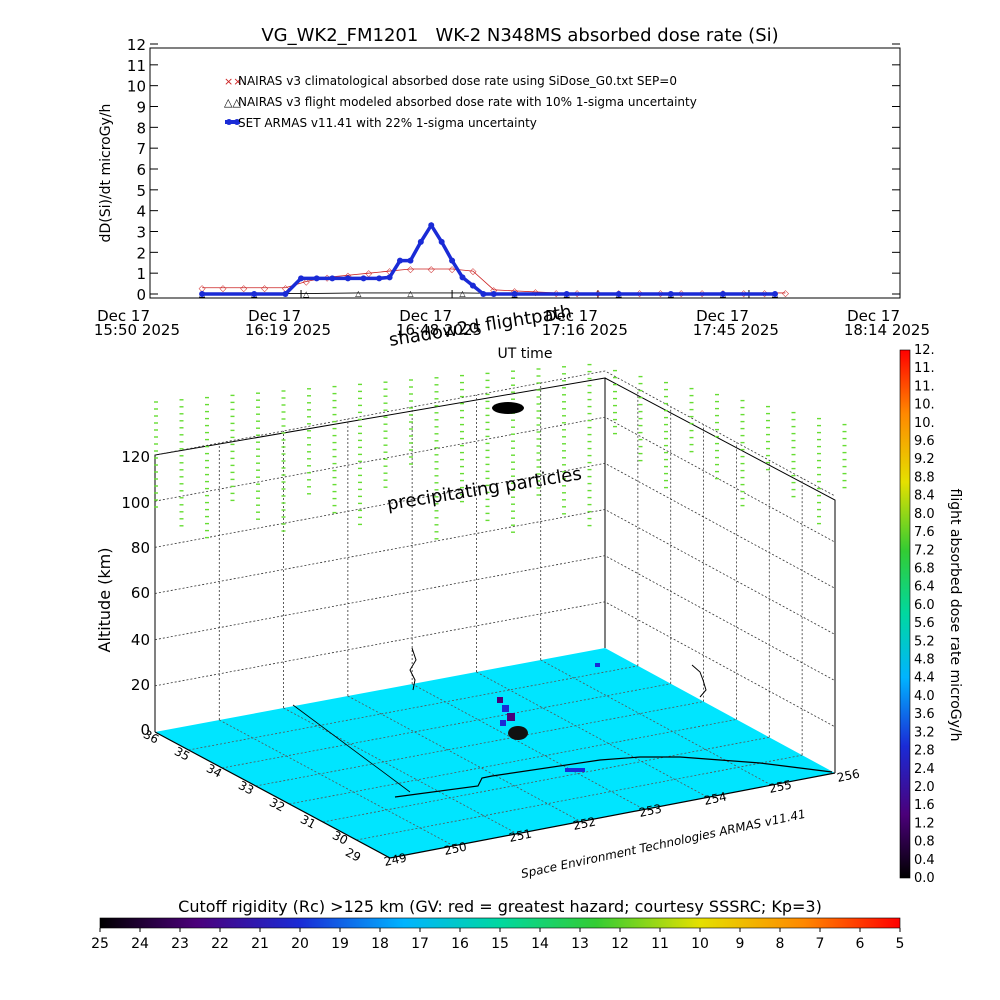 This screenshot has height=1000, width=1000. What do you see at coordinates (141, 170) in the screenshot?
I see `y-tick-label: 6` at bounding box center [141, 170].